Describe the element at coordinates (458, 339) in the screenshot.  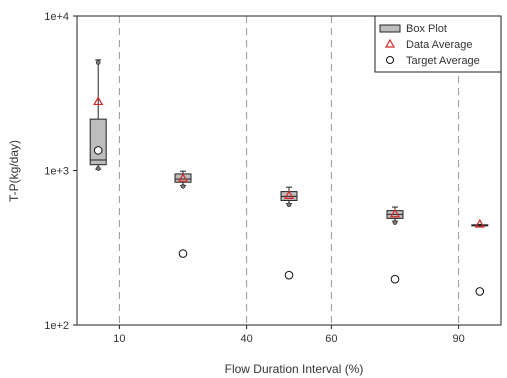
I see `x-tick-label: 90` at that location.